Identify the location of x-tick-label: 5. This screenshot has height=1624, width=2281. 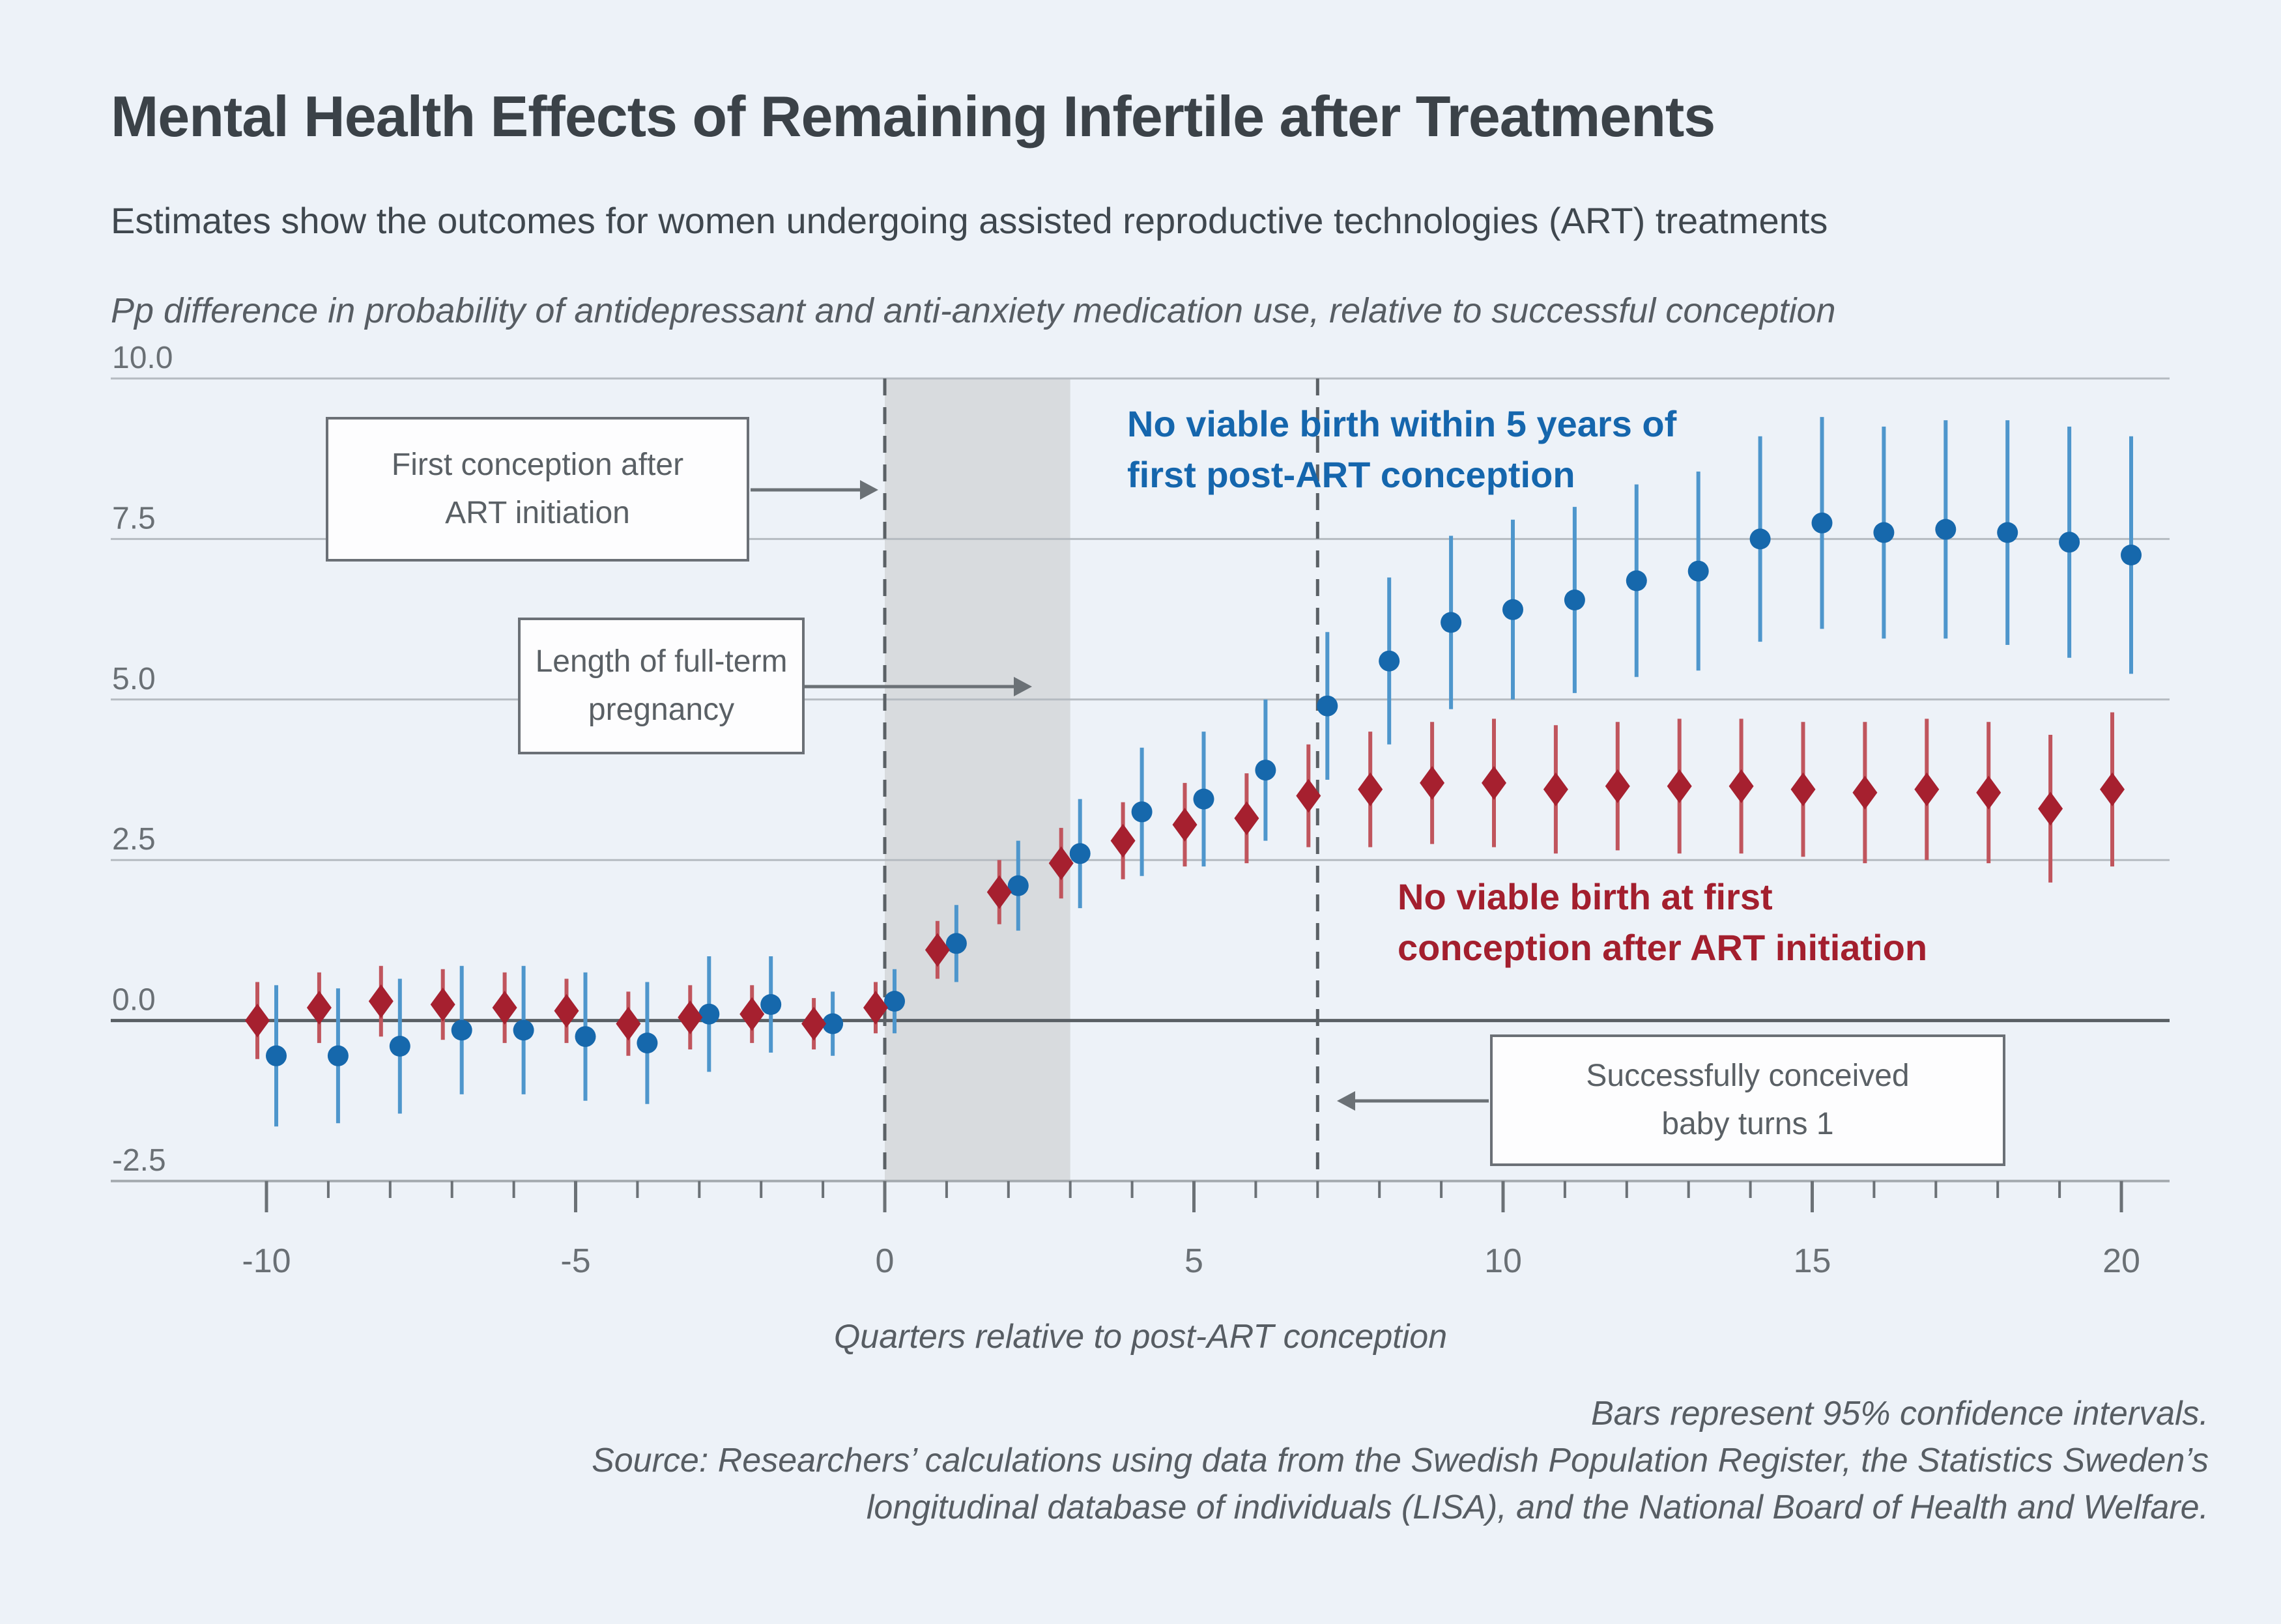
(1193, 1261).